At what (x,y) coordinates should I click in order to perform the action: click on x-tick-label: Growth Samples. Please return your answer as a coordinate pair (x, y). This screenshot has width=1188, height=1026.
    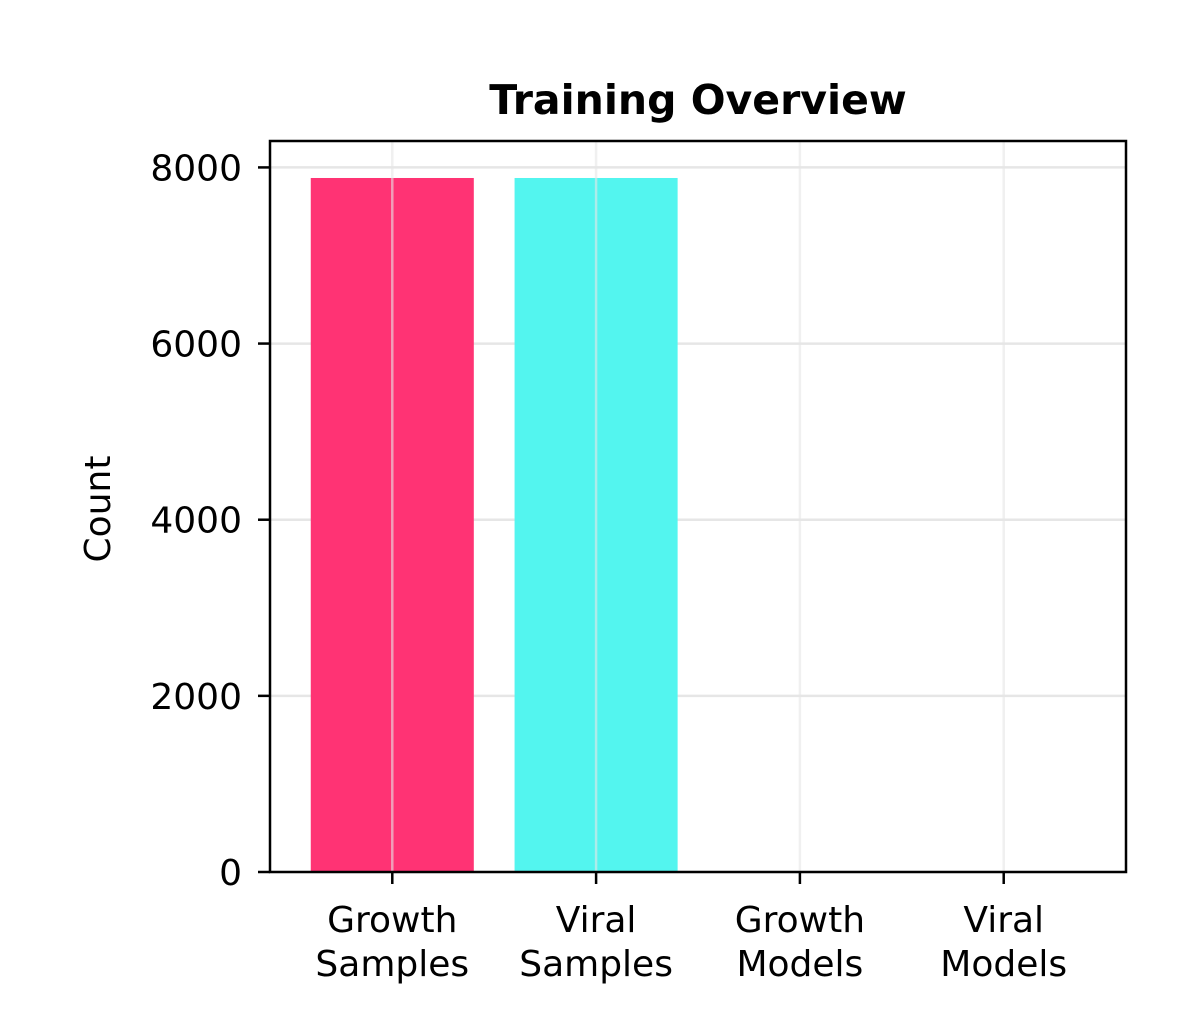
    Looking at the image, I should click on (392, 942).